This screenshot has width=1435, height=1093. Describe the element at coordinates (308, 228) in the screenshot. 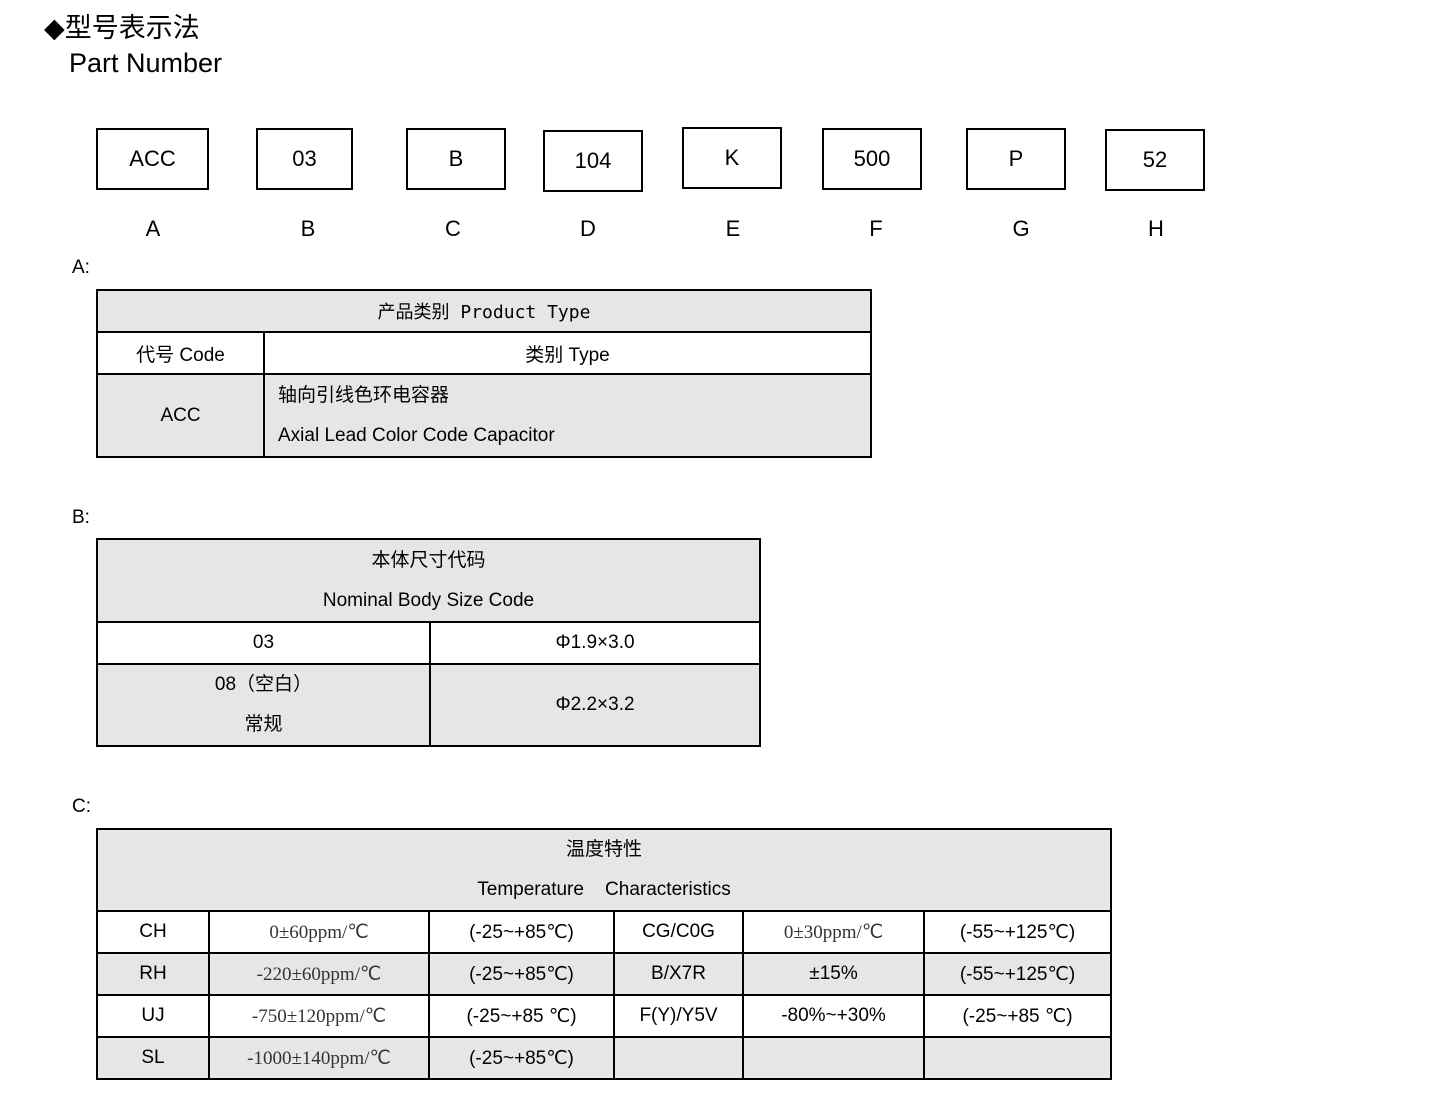

I see `part-letter: B` at that location.